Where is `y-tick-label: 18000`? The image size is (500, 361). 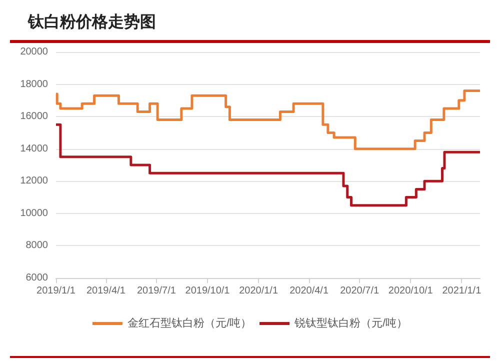
y-tick-label: 18000 is located at coordinates (34, 84).